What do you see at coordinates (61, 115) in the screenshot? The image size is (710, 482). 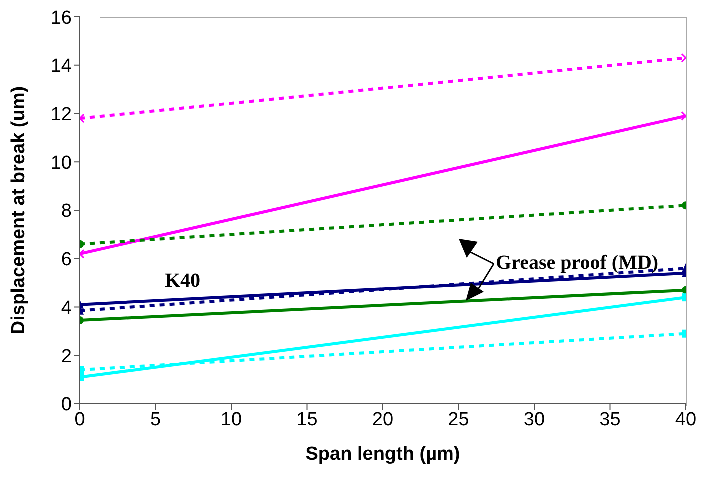 I see `y-tick-label: 12` at bounding box center [61, 115].